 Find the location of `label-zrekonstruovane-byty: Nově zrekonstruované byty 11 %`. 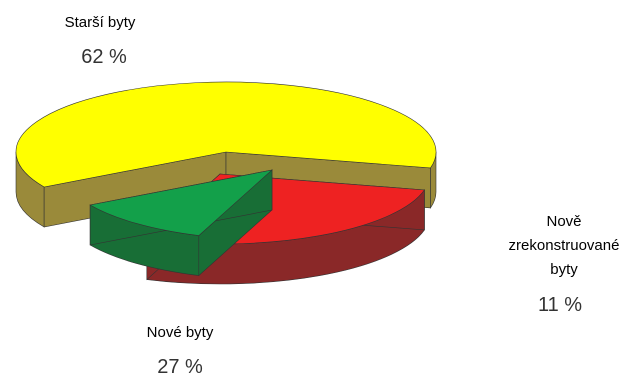

label-zrekonstruovane-byty: Nově zrekonstruované byty 11 % is located at coordinates (564, 264).